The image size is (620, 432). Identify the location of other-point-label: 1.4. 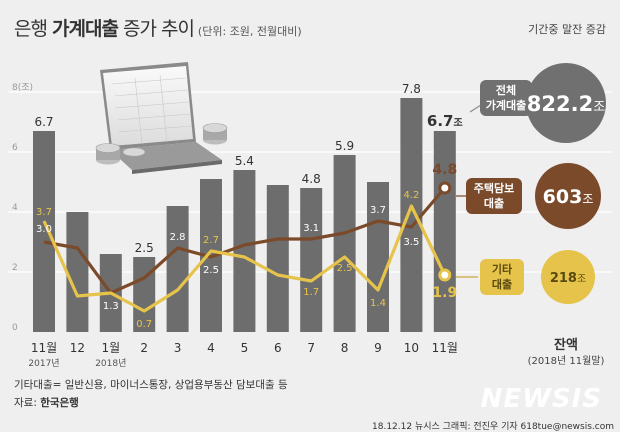
(378, 303).